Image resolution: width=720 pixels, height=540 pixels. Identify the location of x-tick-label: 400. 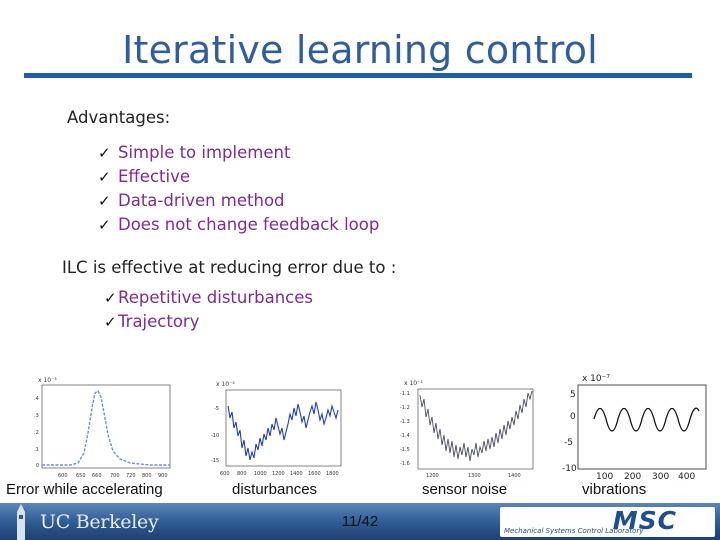
(686, 476).